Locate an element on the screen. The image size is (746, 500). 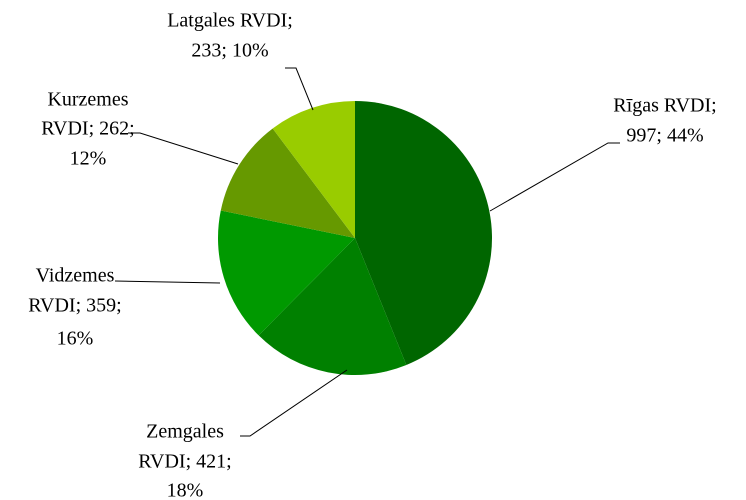
data-label: 18% is located at coordinates (185, 490).